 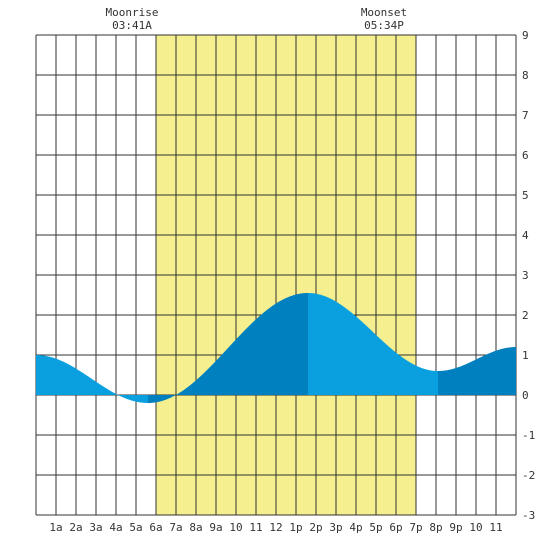 What do you see at coordinates (525, 355) in the screenshot?
I see `y-tick-label: 1` at bounding box center [525, 355].